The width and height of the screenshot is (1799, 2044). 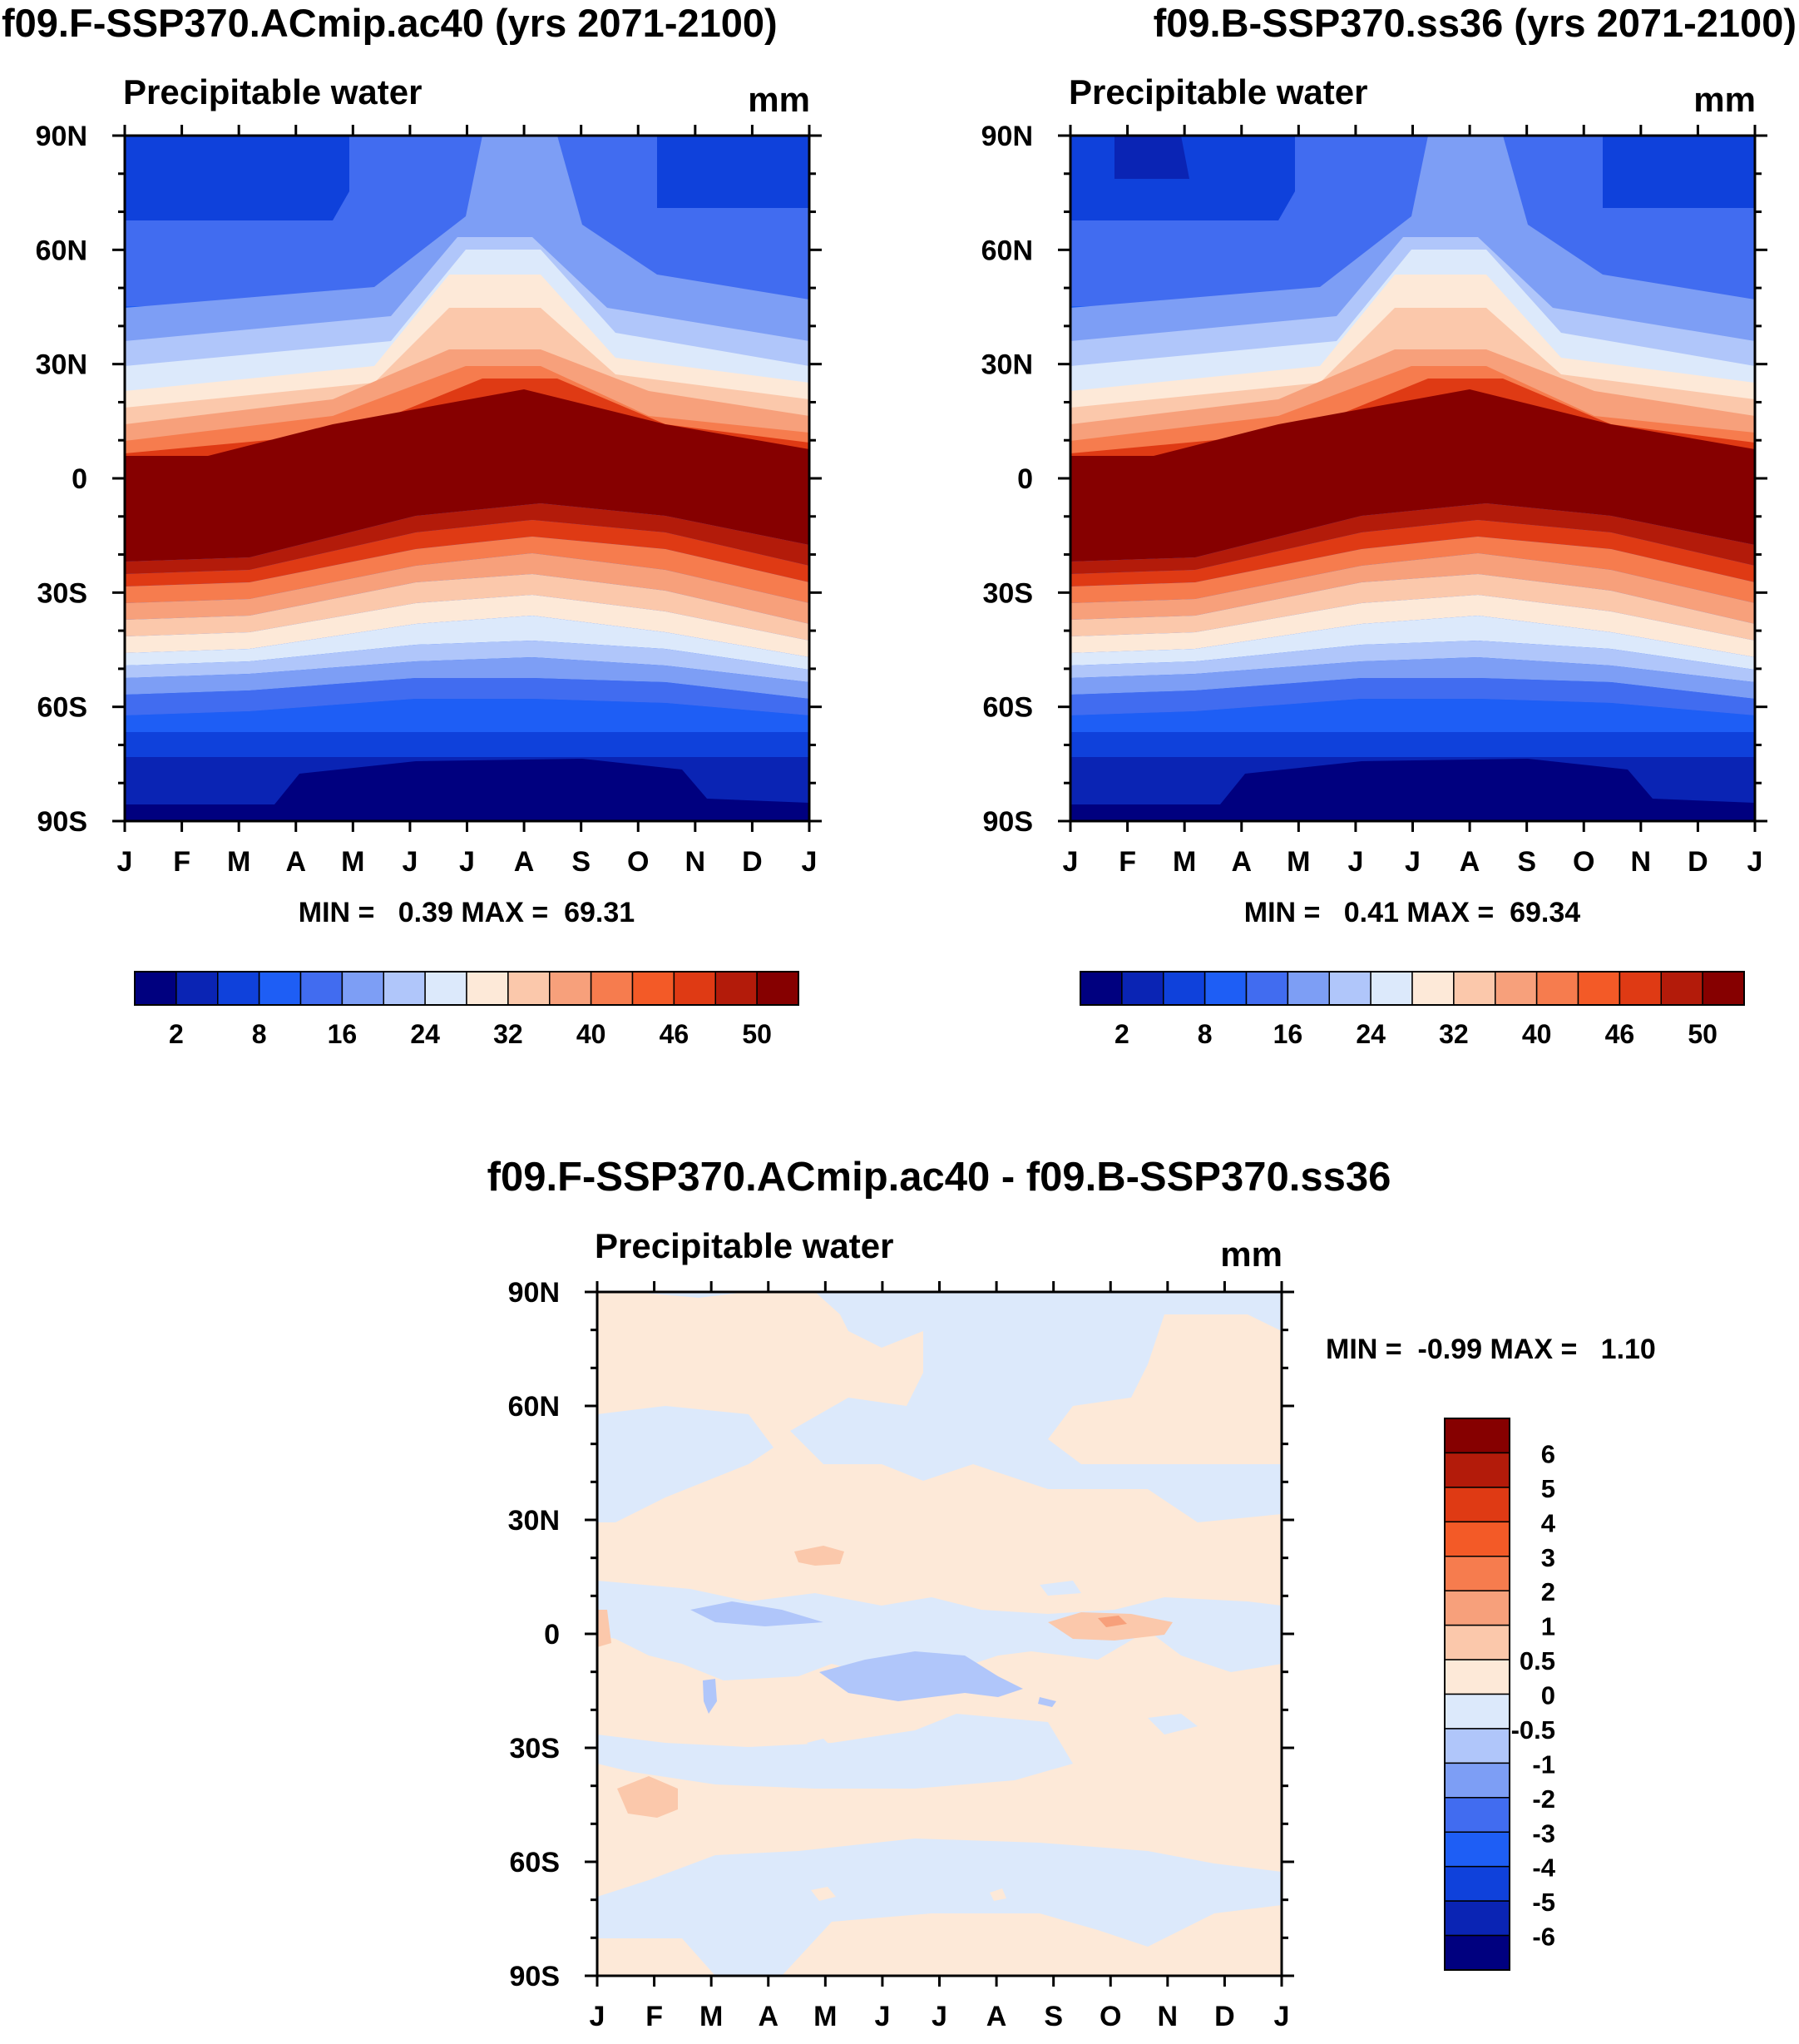 I want to click on panel-2-field, so click(x=1412, y=479).